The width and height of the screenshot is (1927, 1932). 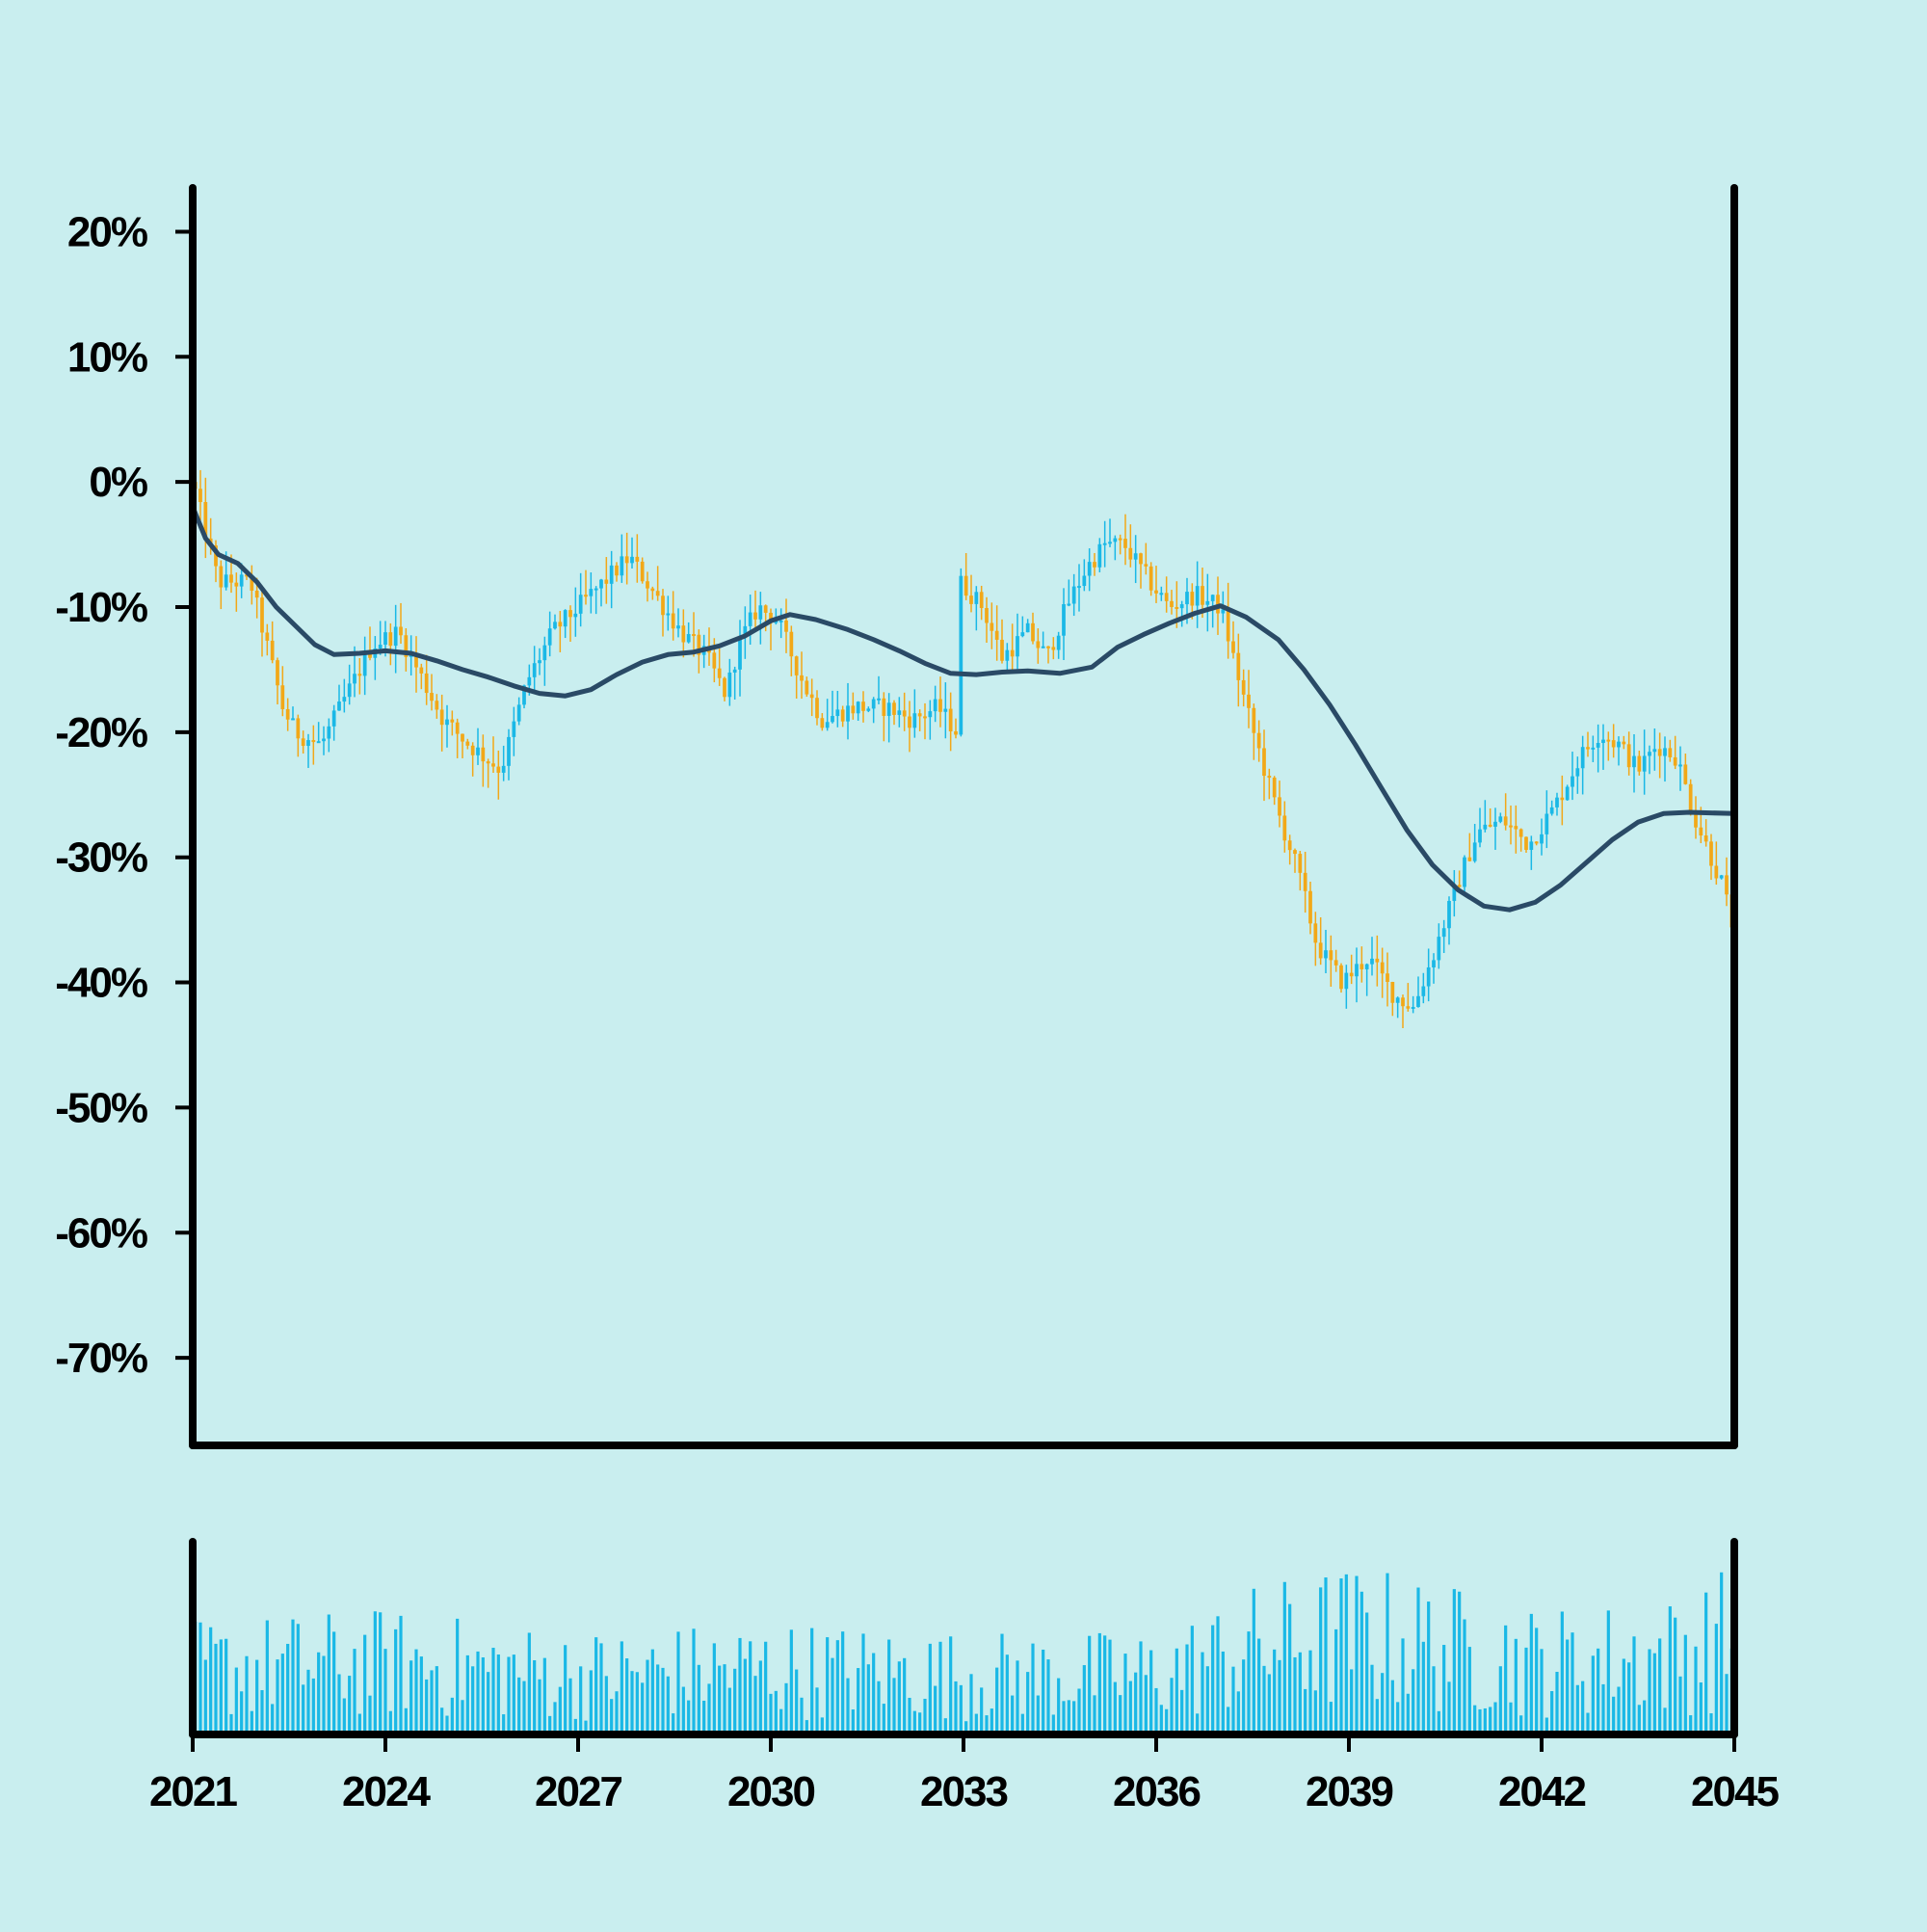 What do you see at coordinates (386, 1791) in the screenshot?
I see `x-tick-label: 2024` at bounding box center [386, 1791].